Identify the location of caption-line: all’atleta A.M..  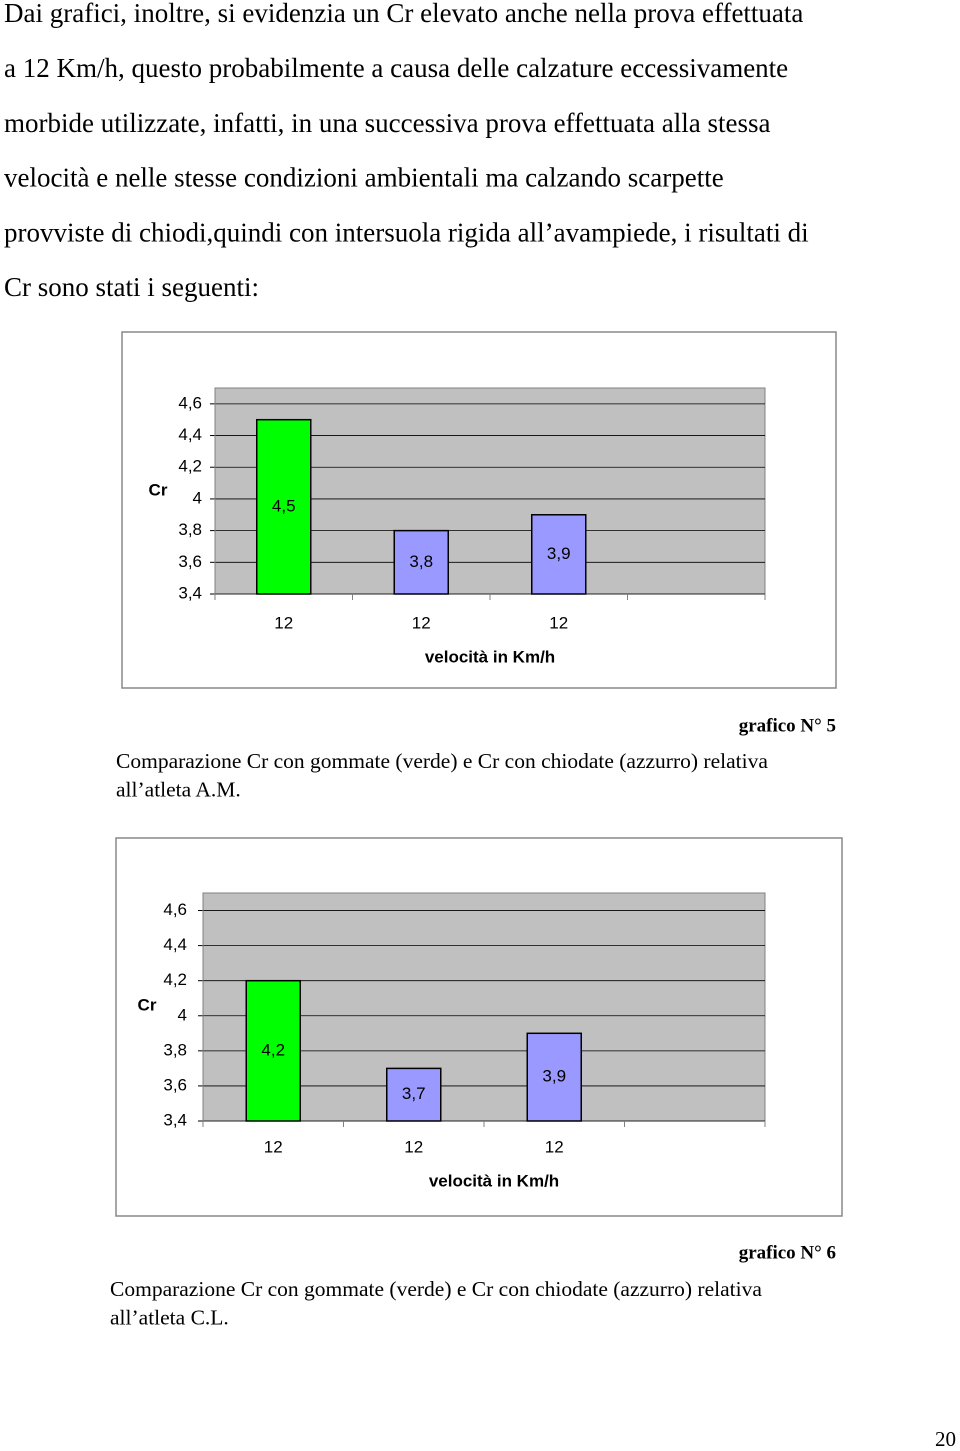
(178, 789).